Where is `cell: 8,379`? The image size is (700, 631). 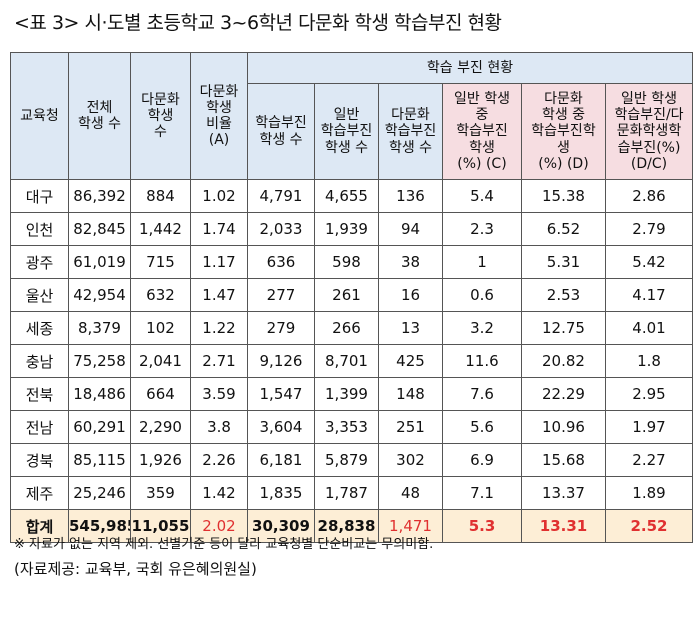
cell: 8,379 is located at coordinates (99, 328).